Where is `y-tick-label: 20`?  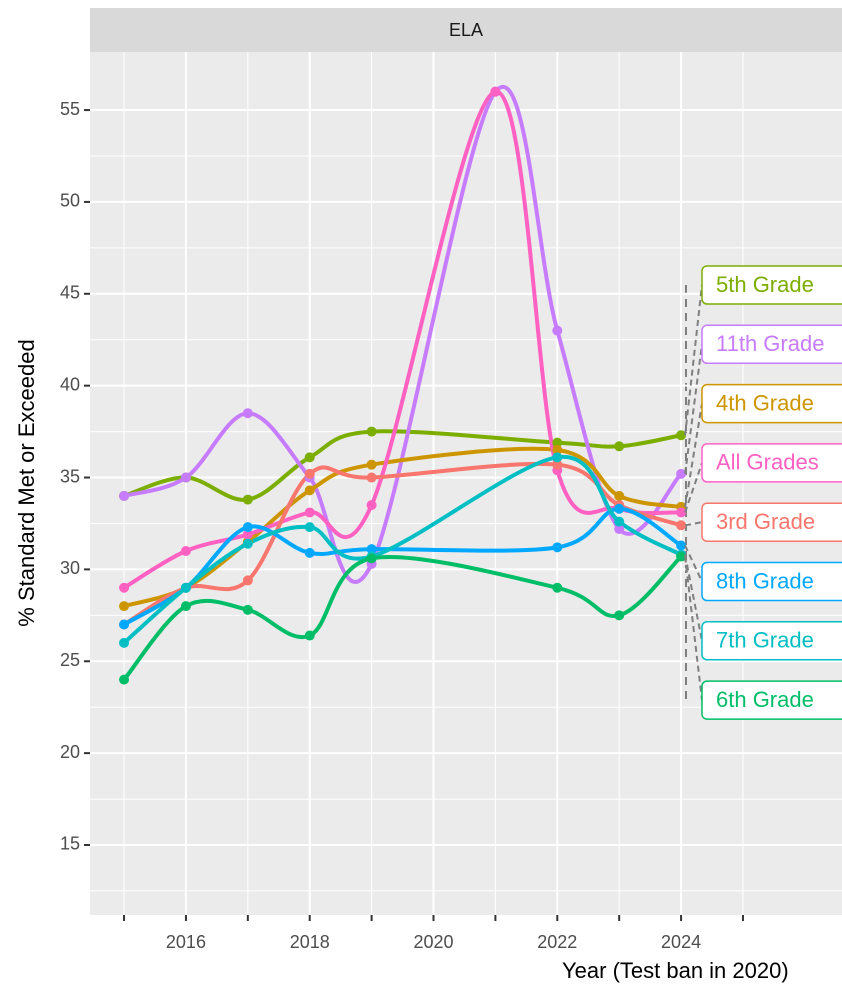
y-tick-label: 20 is located at coordinates (70, 752).